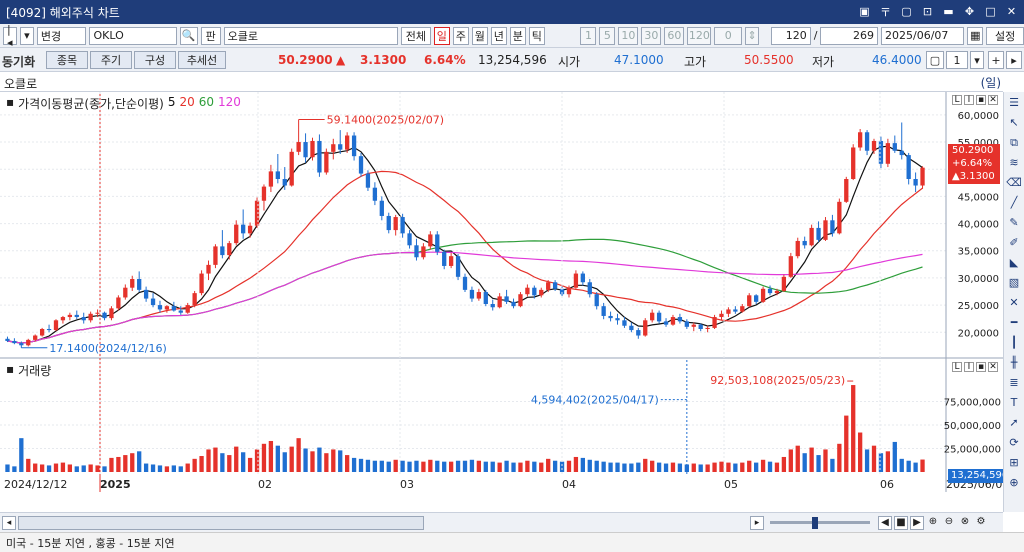 The image size is (1024, 552). What do you see at coordinates (973, 150) in the screenshot?
I see `price-box-value: 50.2900` at bounding box center [973, 150].